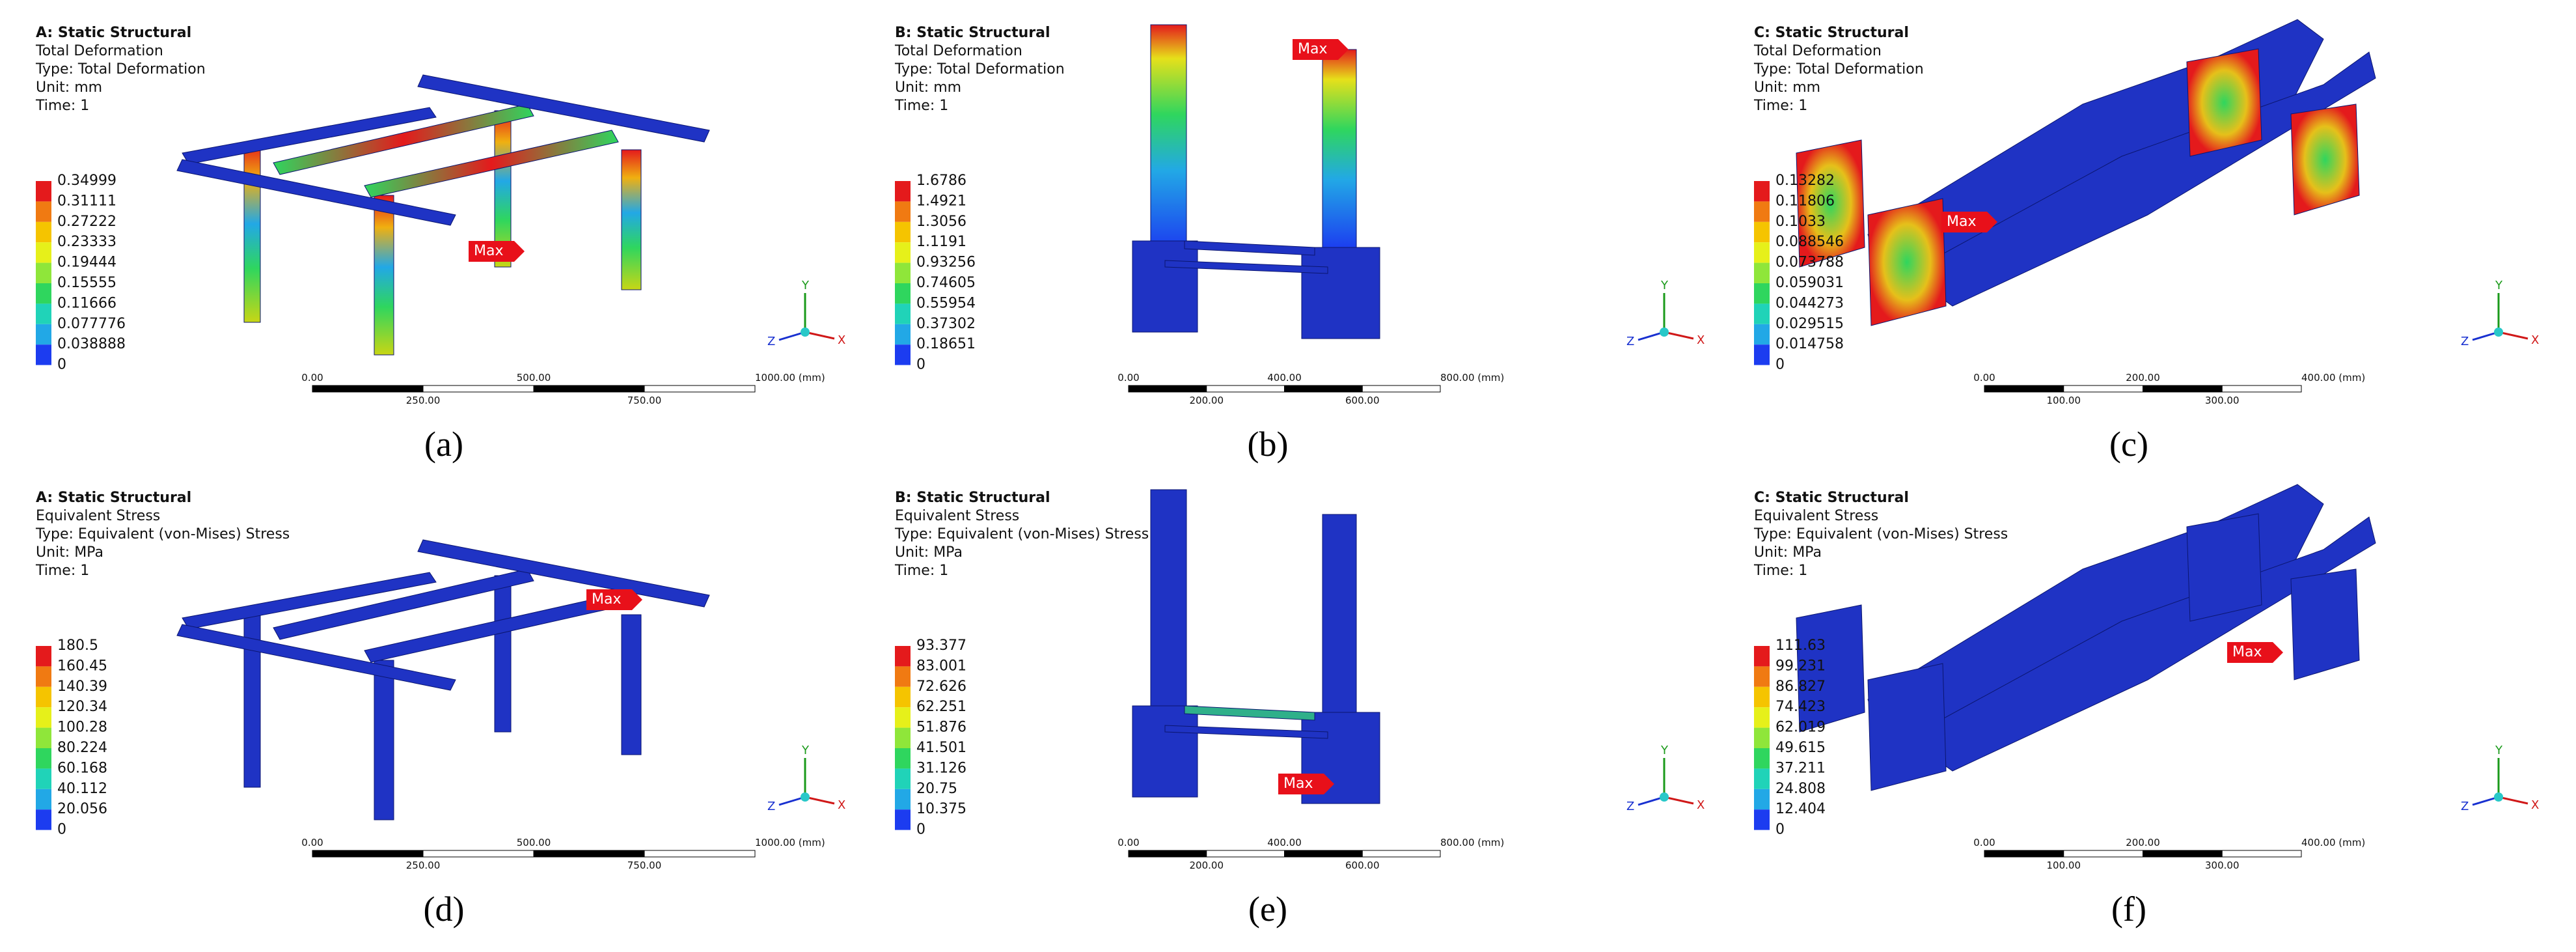 Image resolution: width=2576 pixels, height=952 pixels. I want to click on triad-label: Z, so click(771, 807).